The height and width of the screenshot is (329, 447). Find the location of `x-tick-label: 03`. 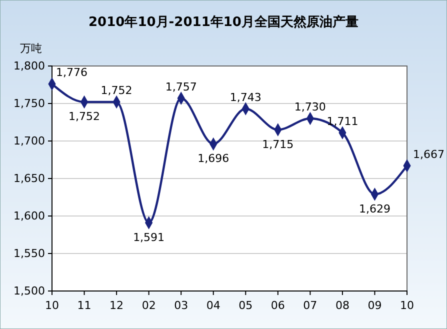

x-tick-label: 03 is located at coordinates (181, 305).